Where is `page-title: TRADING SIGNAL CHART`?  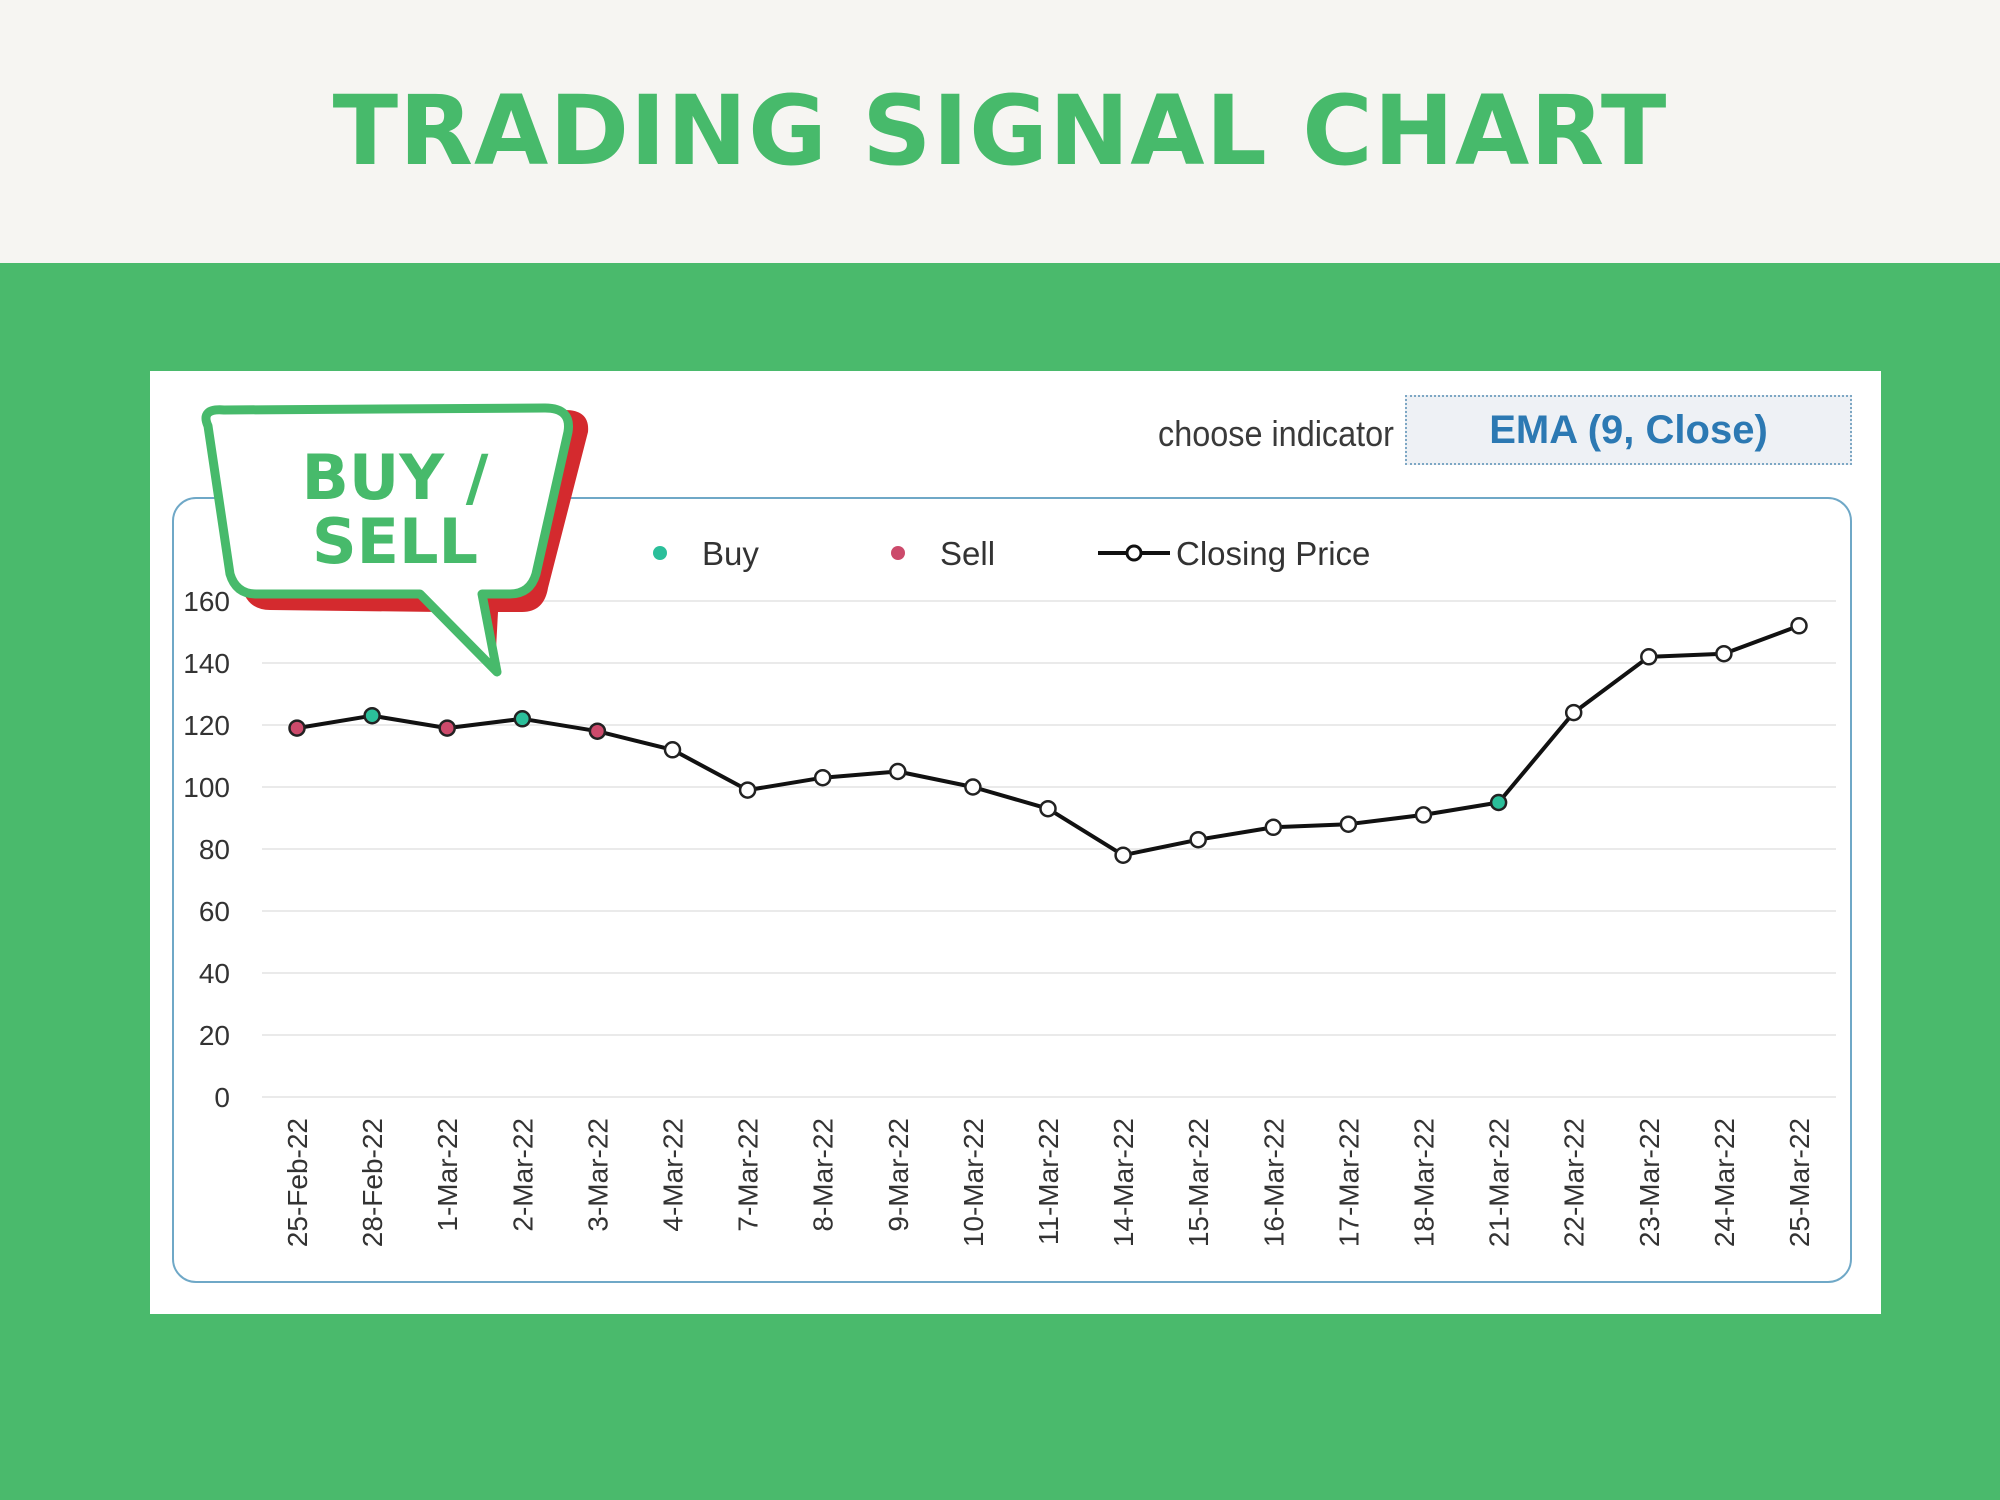 page-title: TRADING SIGNAL CHART is located at coordinates (1000, 131).